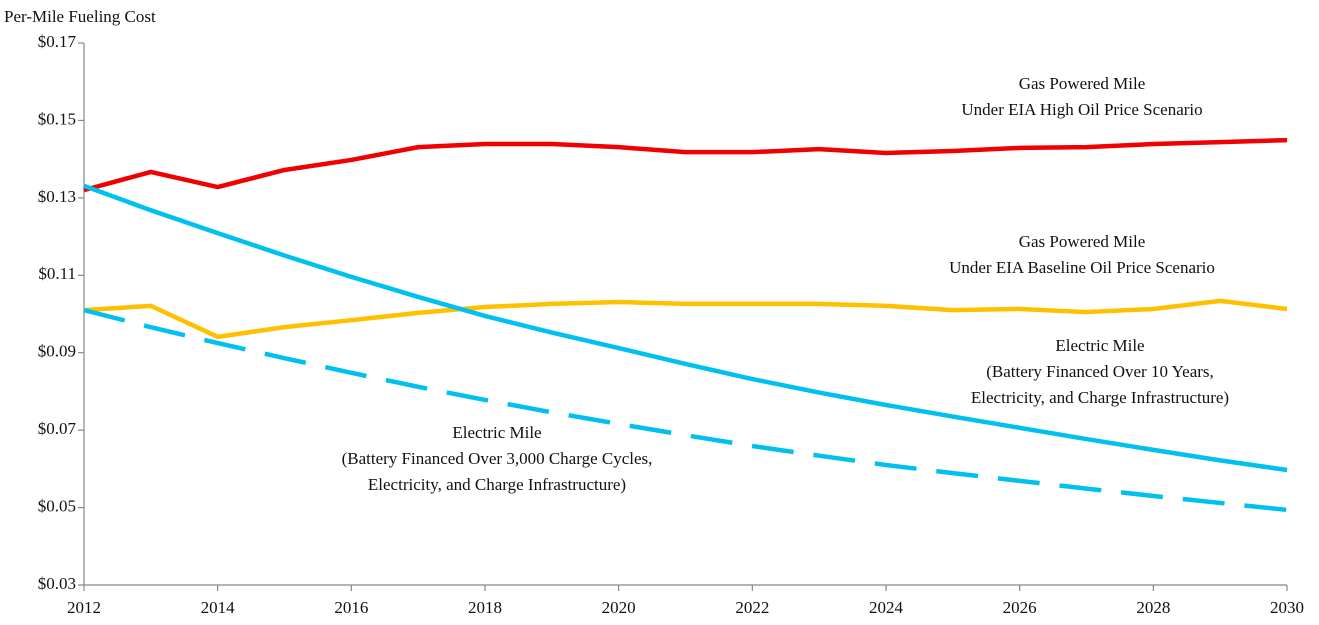  I want to click on x-tick-label: 2012, so click(84, 607).